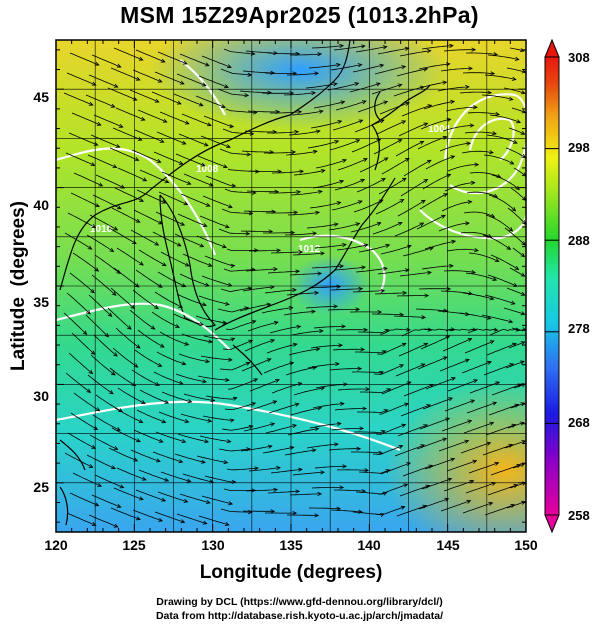 This screenshot has height=625, width=599. Describe the element at coordinates (567, 286) in the screenshot. I see `colorbar: 258 268 278 288 298 308` at that location.